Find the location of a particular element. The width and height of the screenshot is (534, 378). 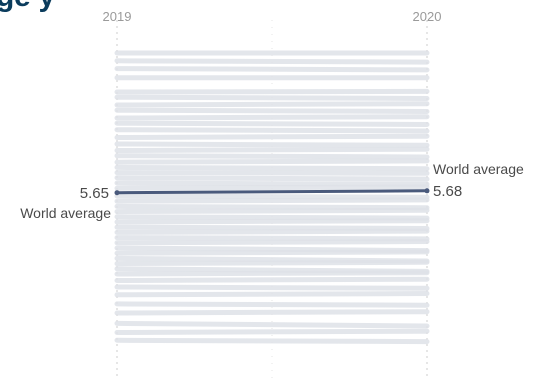

x-tick-label: 2019 is located at coordinates (117, 16).